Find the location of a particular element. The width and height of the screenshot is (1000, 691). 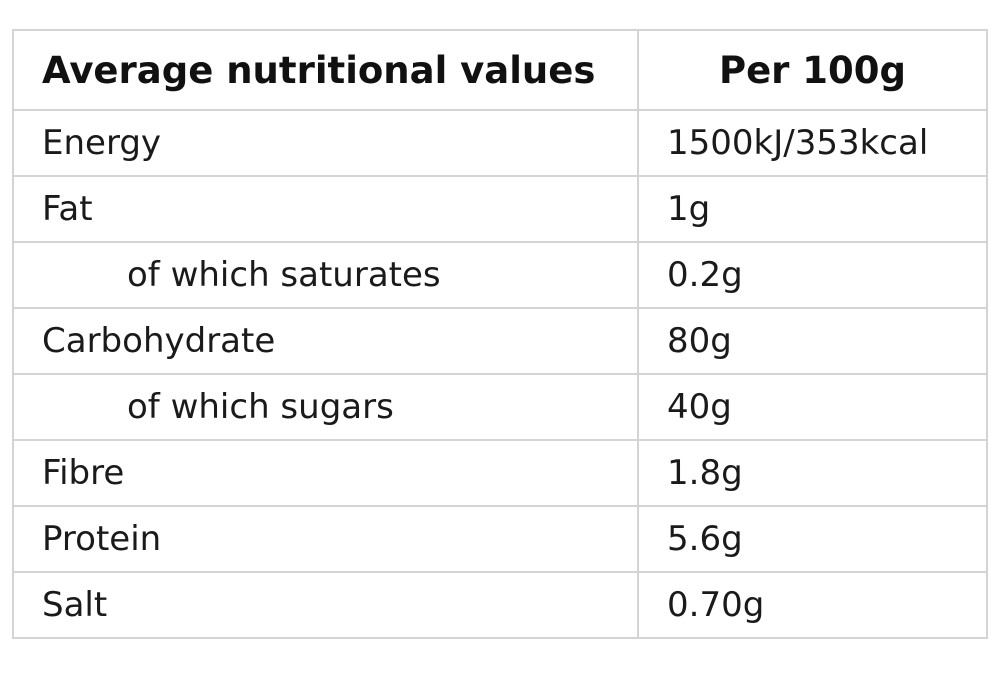

nutrient-name: Salt is located at coordinates (325, 605).